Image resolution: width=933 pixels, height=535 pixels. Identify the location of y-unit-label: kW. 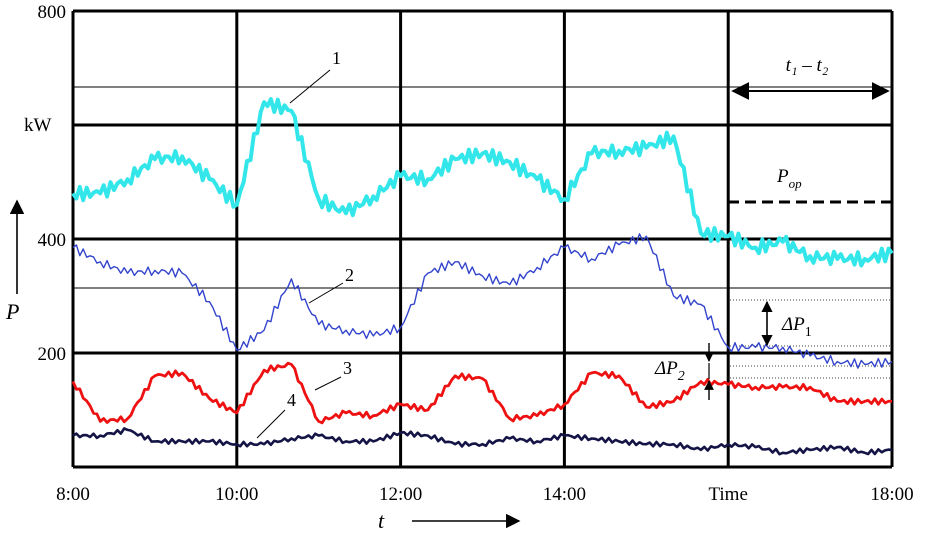
(38, 125).